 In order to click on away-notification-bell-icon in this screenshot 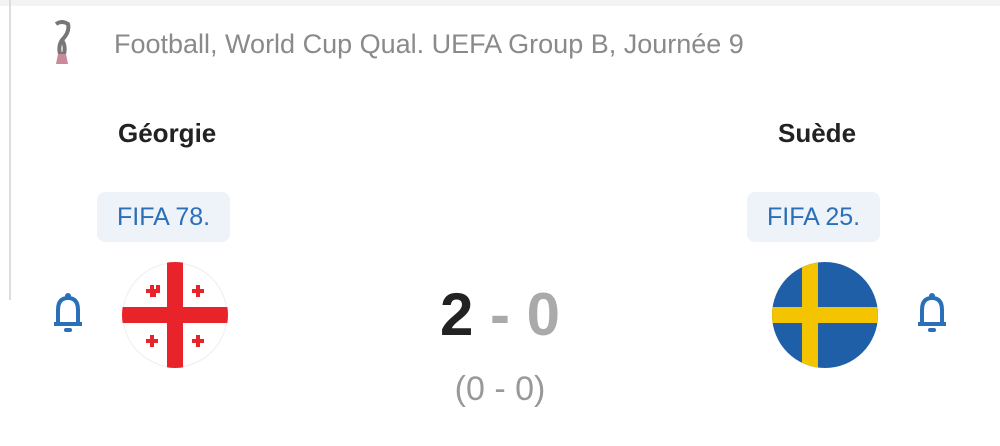, I will do `click(932, 313)`.